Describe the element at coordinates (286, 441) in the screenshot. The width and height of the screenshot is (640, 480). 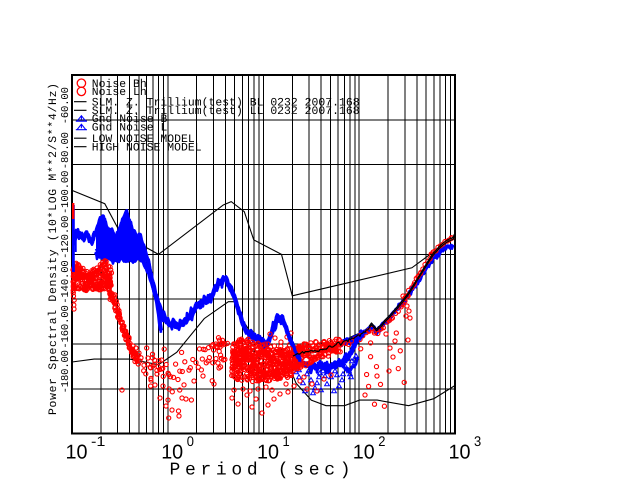
I see `svg-text: 1` at that location.